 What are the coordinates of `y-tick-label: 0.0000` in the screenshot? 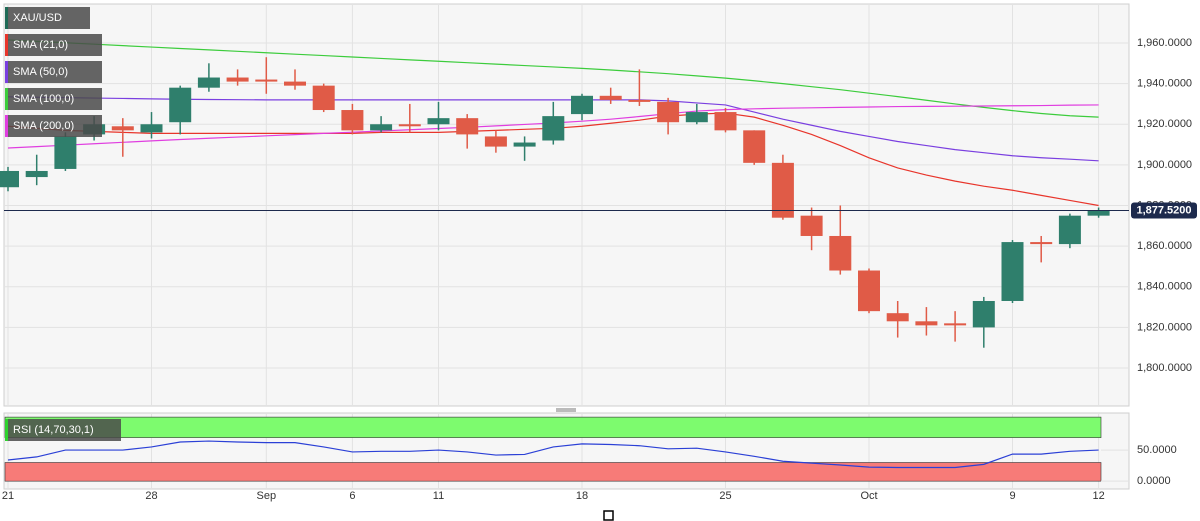 It's located at (1154, 481).